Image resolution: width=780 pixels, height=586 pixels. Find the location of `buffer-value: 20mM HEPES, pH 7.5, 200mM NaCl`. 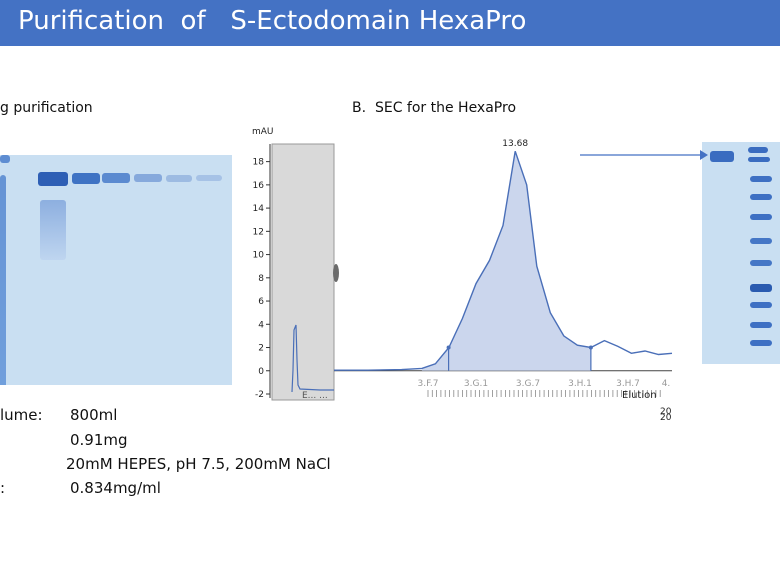

buffer-value: 20mM HEPES, pH 7.5, 200mM NaCl is located at coordinates (198, 464).